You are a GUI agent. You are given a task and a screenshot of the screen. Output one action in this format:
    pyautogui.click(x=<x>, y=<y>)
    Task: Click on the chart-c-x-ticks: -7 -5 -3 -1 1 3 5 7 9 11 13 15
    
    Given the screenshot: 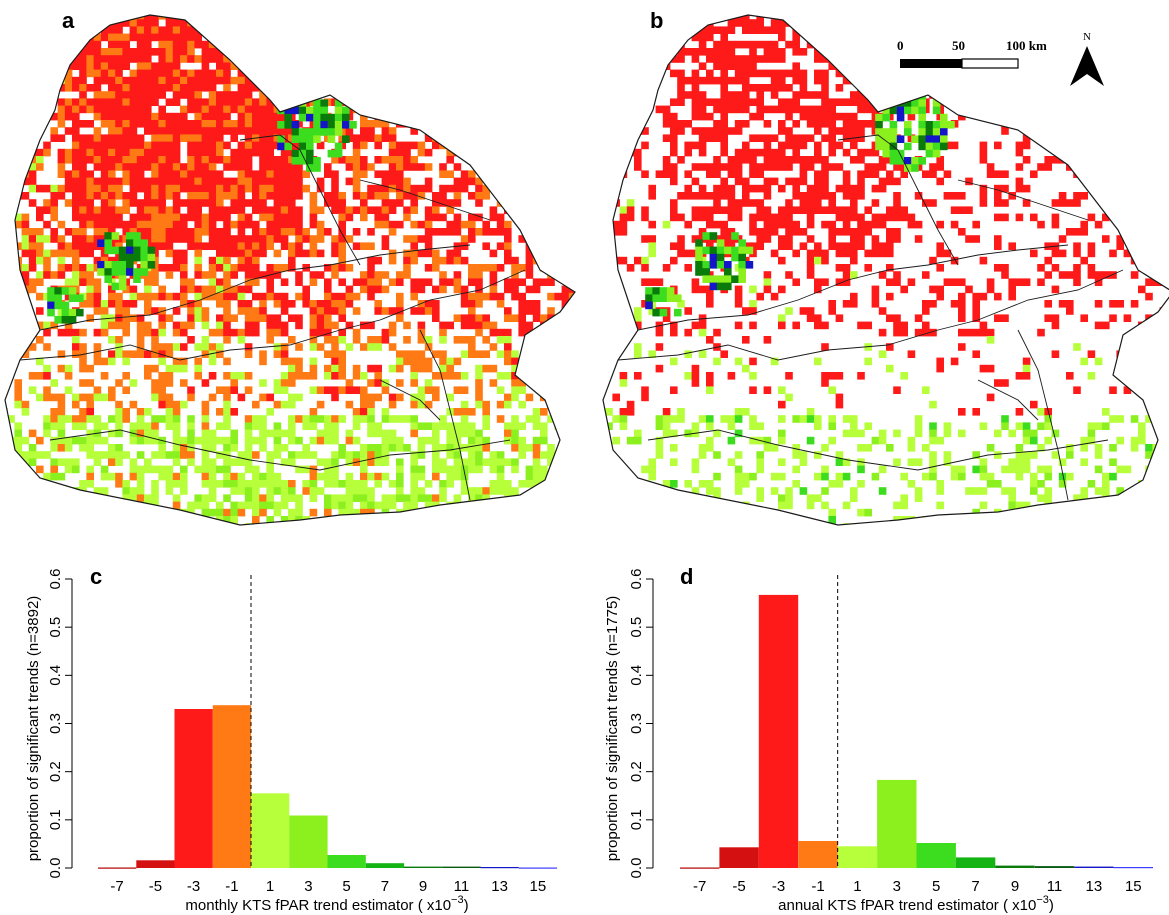 What is the action you would take?
    pyautogui.click(x=328, y=886)
    